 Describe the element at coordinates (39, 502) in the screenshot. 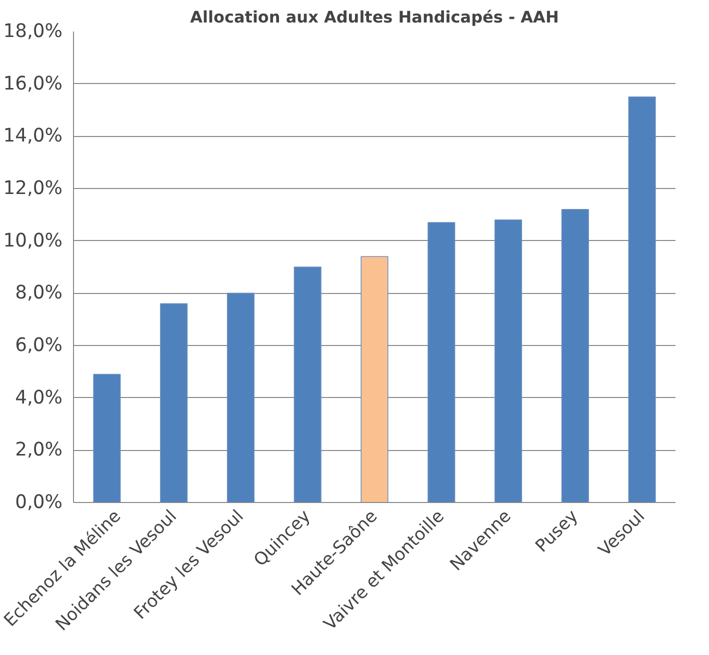

I see `y-tick-label: 0,0%` at that location.